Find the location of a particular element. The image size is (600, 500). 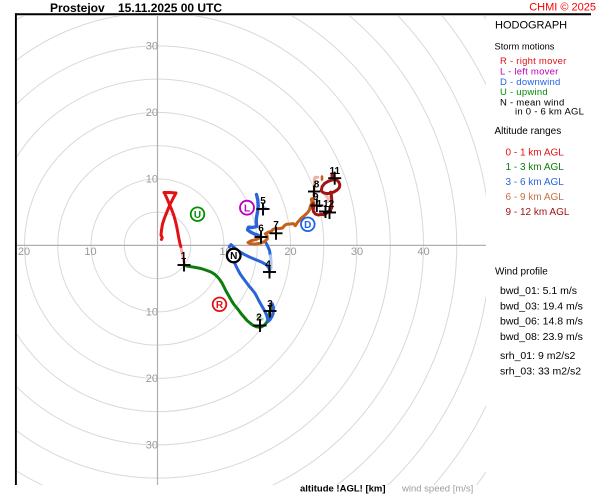

svg-text: N is located at coordinates (233, 256).